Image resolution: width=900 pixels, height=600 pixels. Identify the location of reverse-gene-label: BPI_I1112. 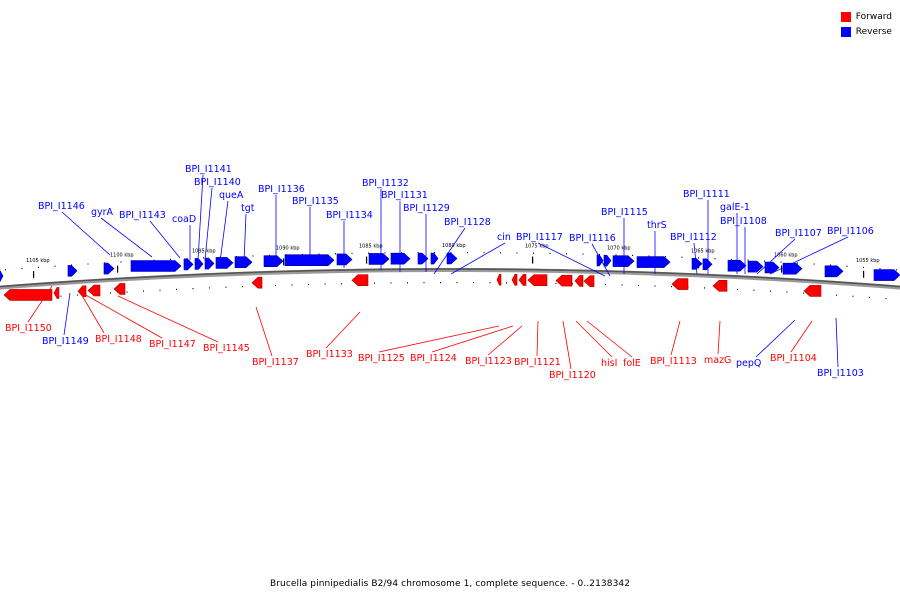
(693, 237).